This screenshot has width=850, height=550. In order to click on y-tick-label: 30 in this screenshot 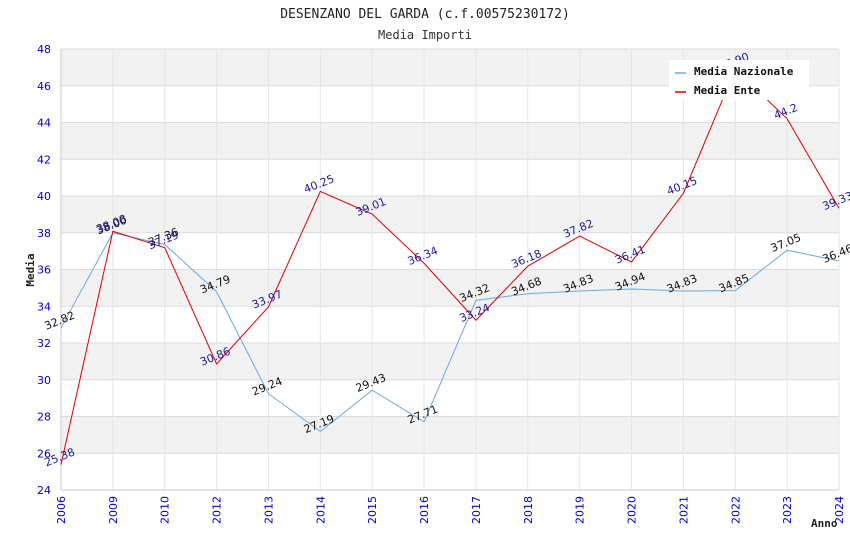, I will do `click(44, 380)`.